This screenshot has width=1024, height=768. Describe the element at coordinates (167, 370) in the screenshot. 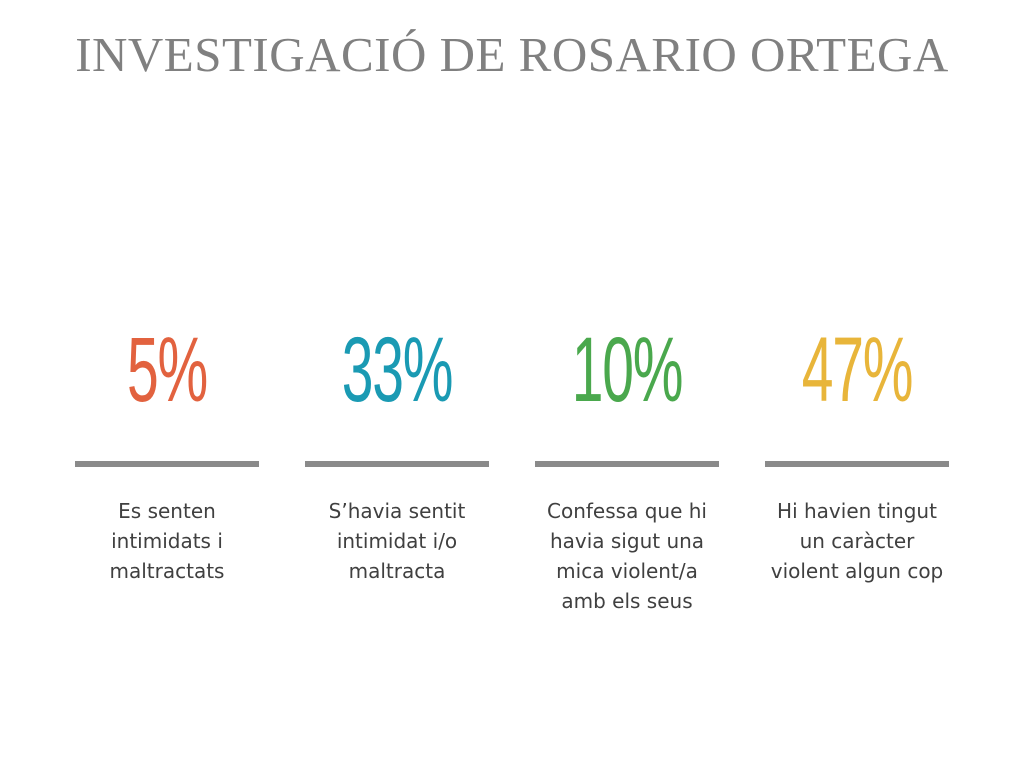

I see `stat-value: 5%` at that location.